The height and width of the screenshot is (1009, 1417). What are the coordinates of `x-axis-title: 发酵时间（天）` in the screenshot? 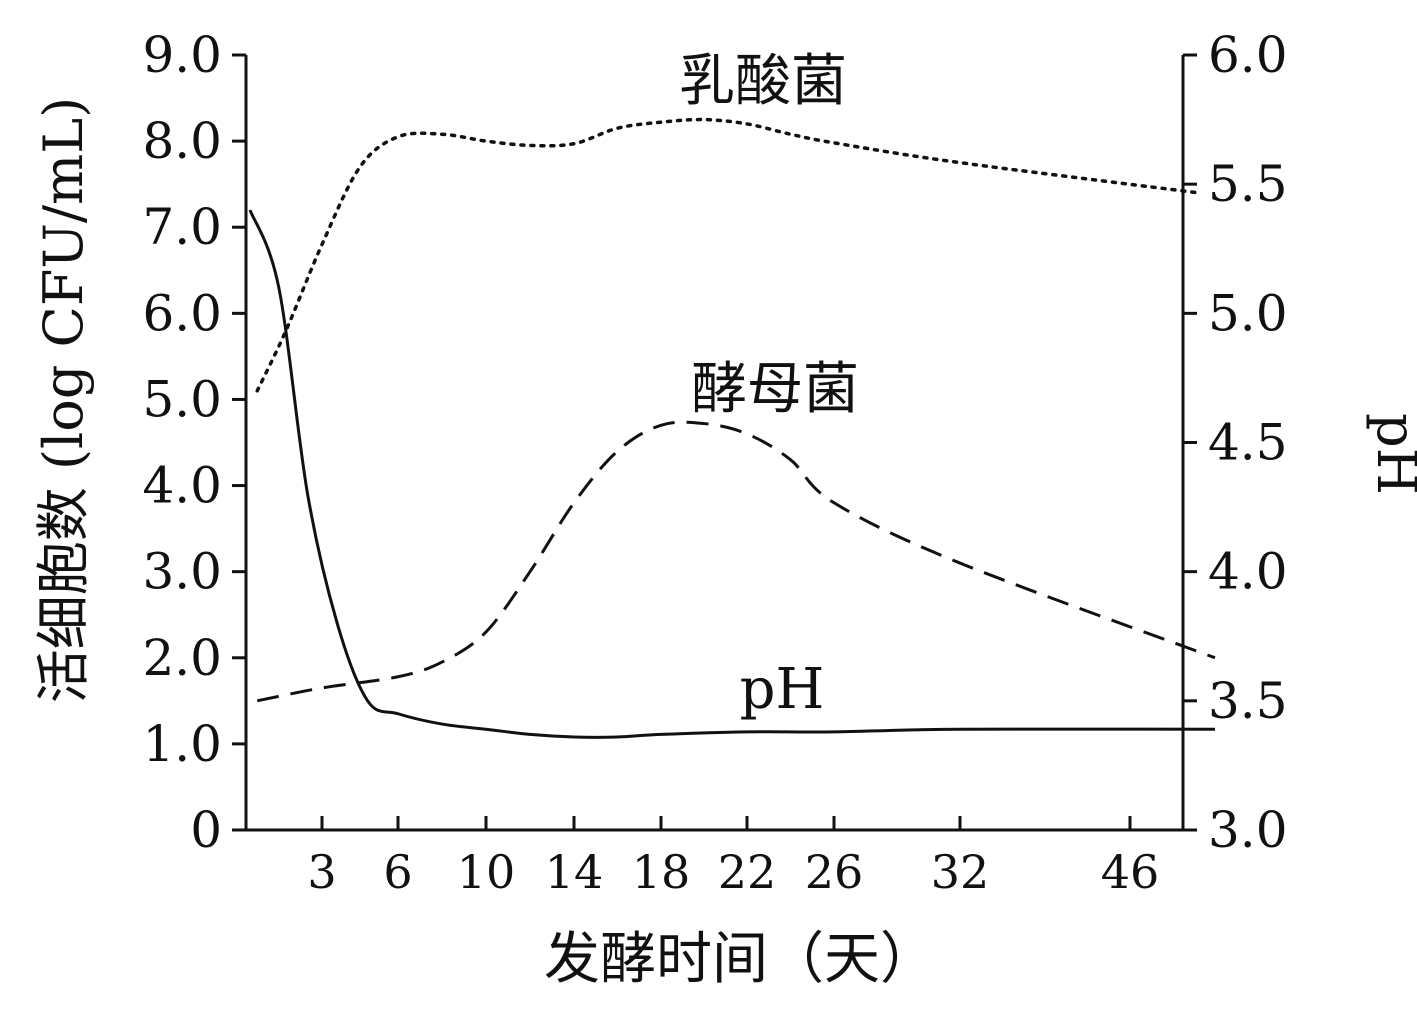 It's located at (740, 959).